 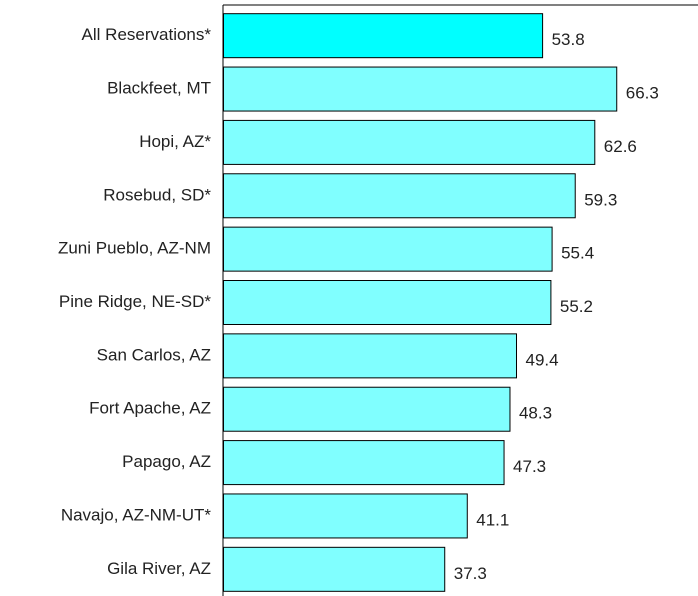 I want to click on value-label: 47.3, so click(x=529, y=466).